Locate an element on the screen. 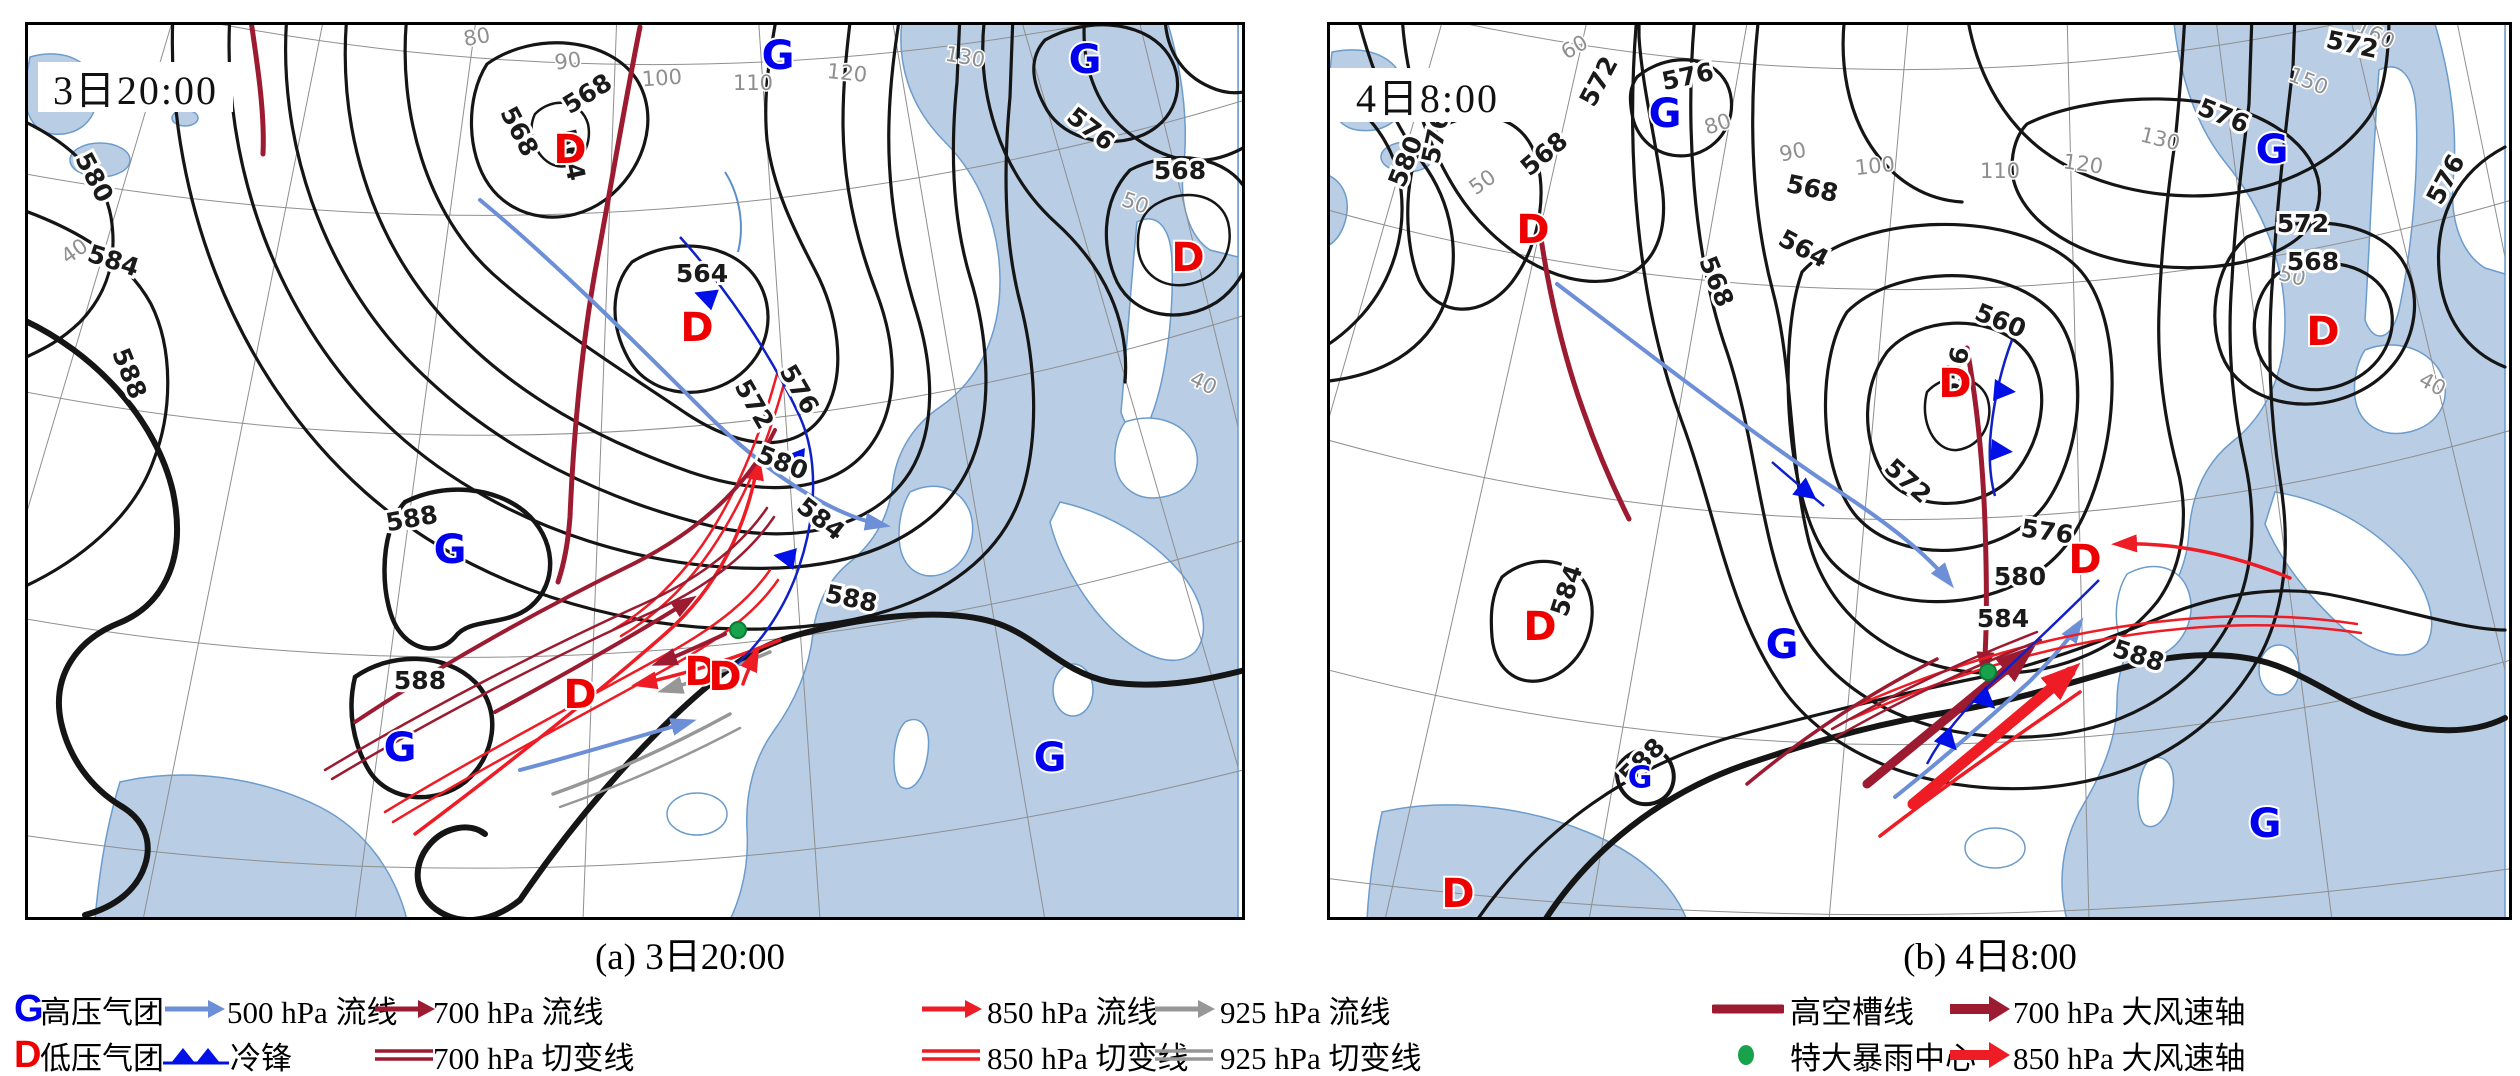 Image resolution: width=2520 pixels, height=1076 pixels. legend-label: 高空槽线 is located at coordinates (1852, 1012).